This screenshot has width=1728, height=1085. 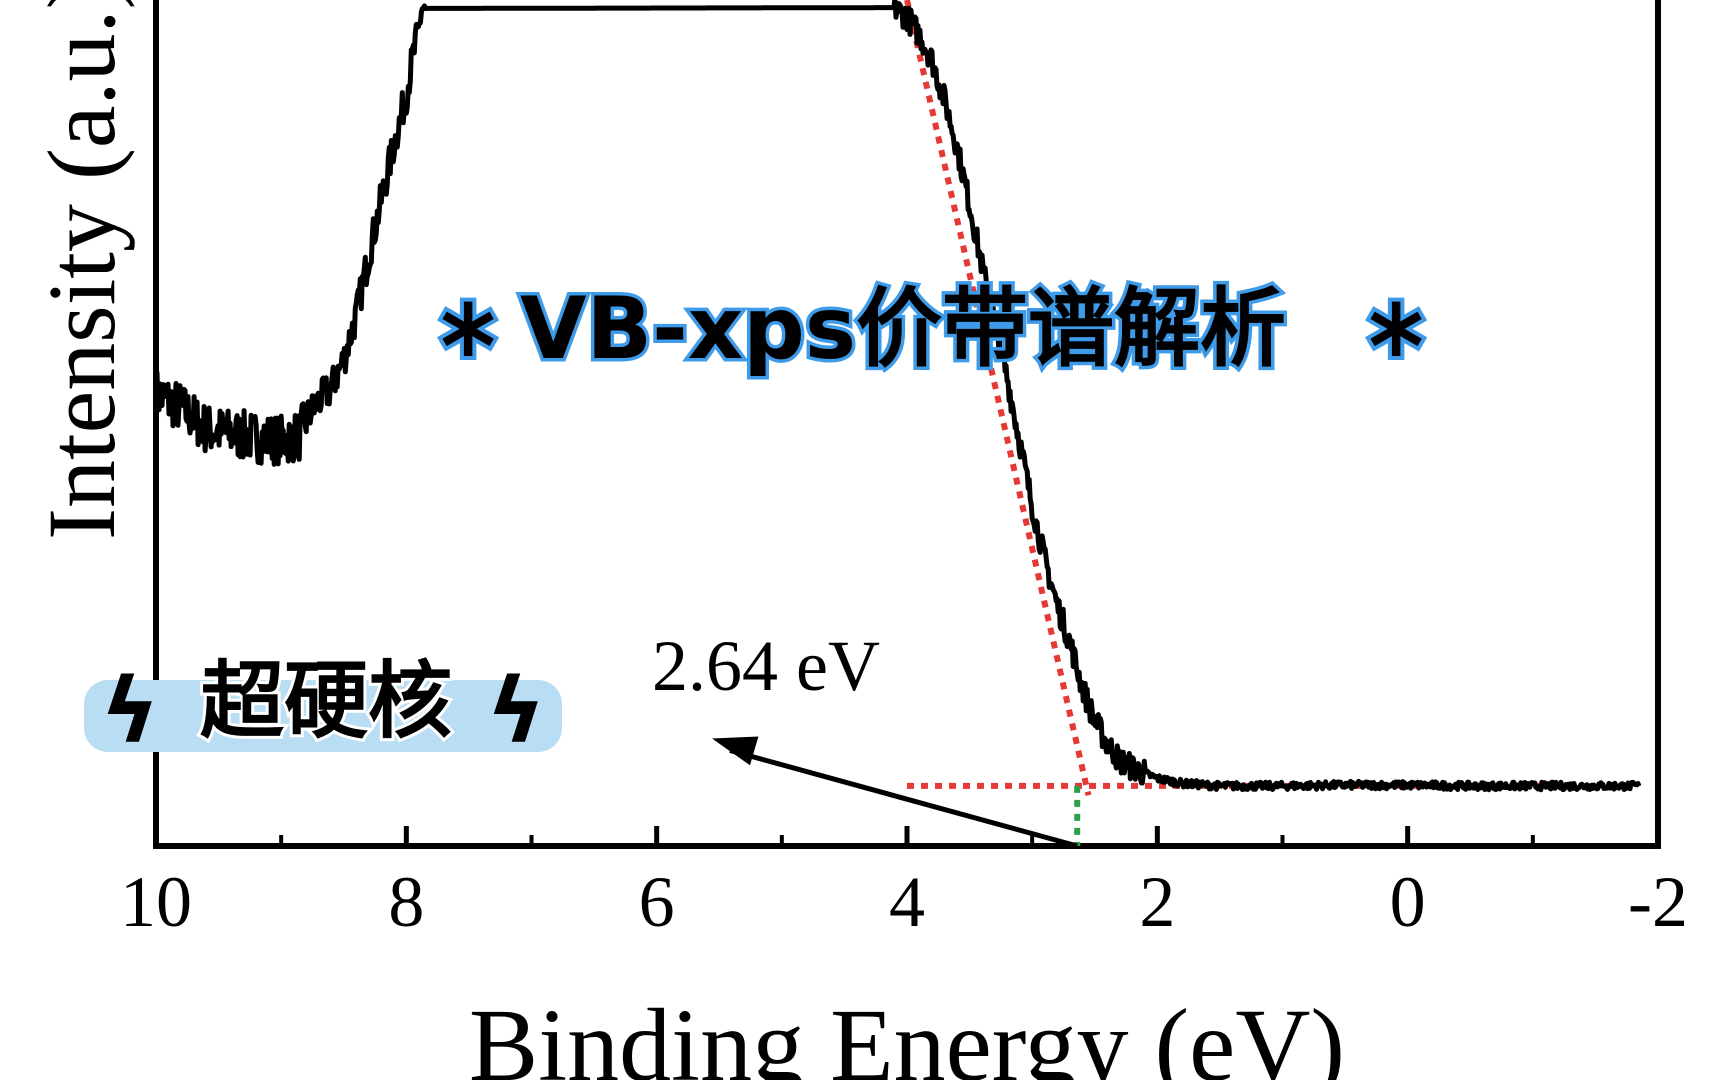 What do you see at coordinates (81, 270) in the screenshot?
I see `y-axis-title: Intensity (a.u.)` at bounding box center [81, 270].